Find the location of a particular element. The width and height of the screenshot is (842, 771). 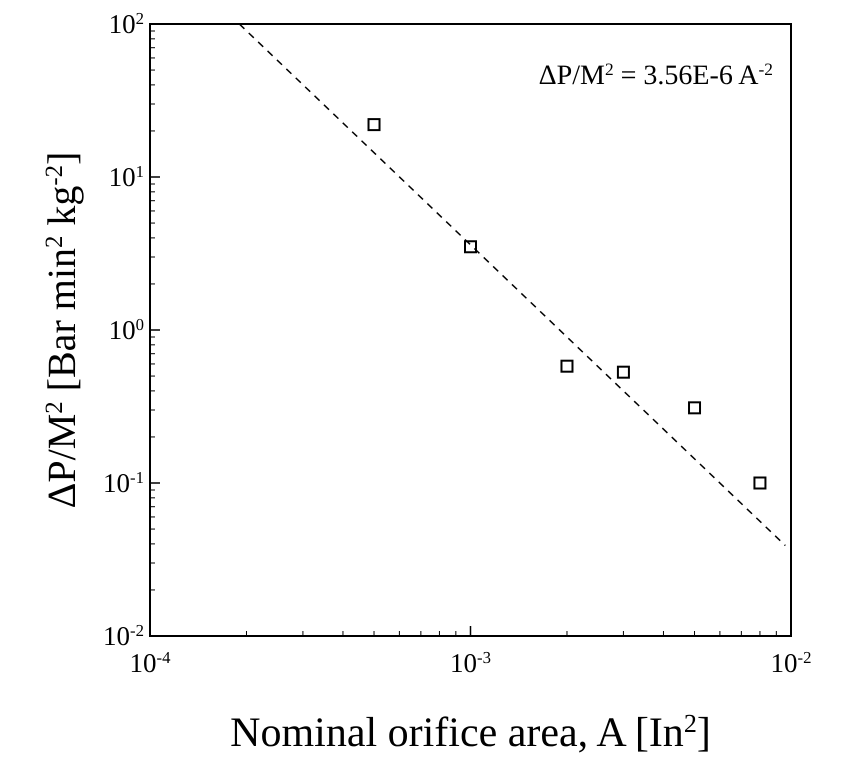

y-tick-label: 10$^{2}$ is located at coordinates (126, 23).